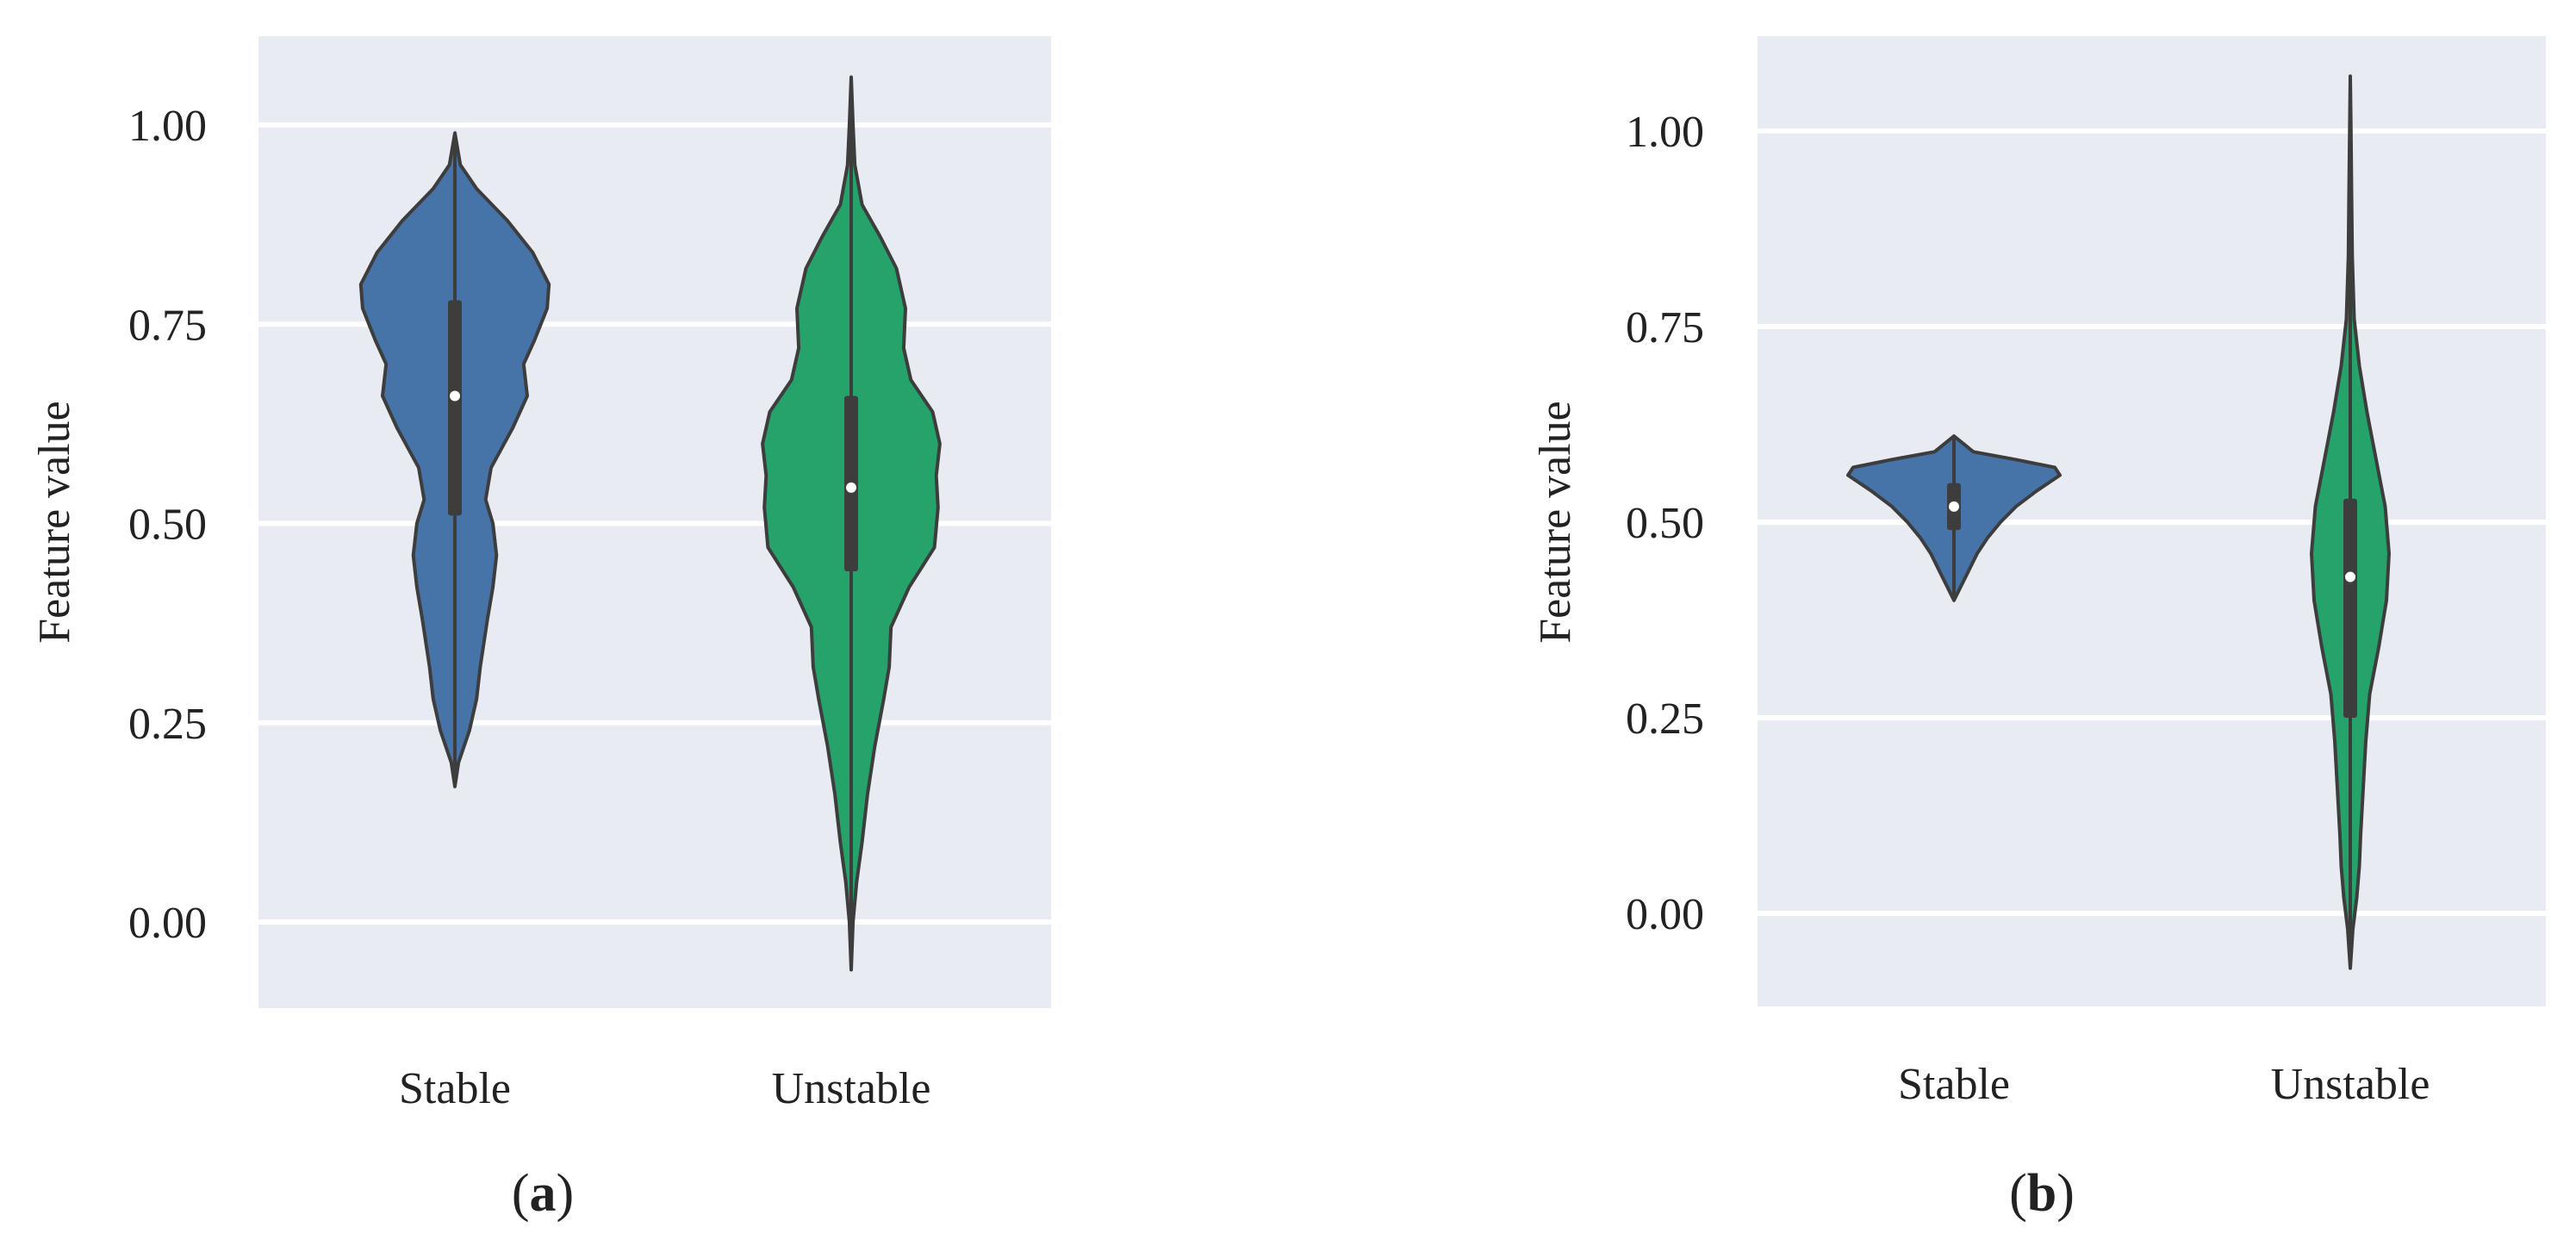 Image resolution: width=2576 pixels, height=1252 pixels. Describe the element at coordinates (2164, 1084) in the screenshot. I see `x-tick-labels-b: Stable Unstable` at that location.